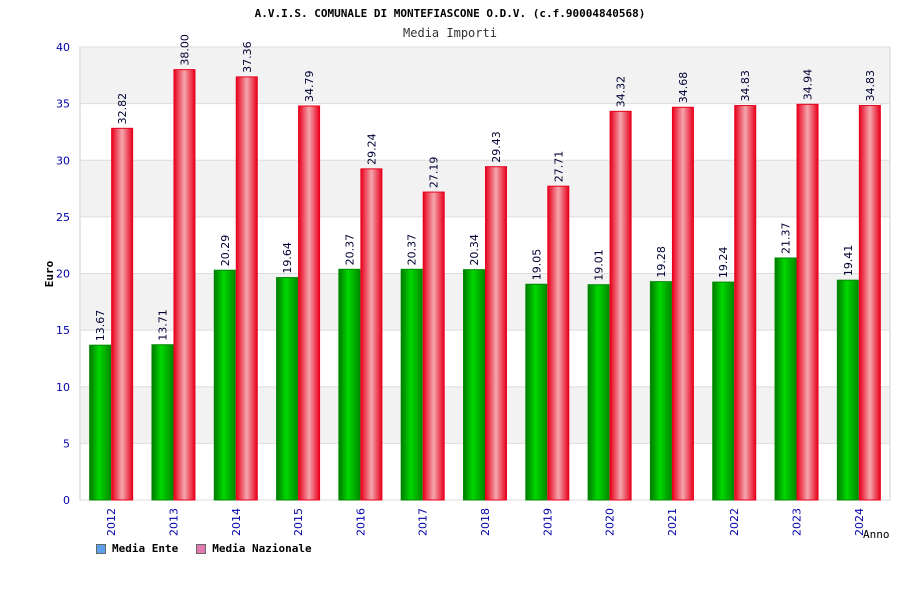  I want to click on bar-media-ente-2014, so click(224, 385).